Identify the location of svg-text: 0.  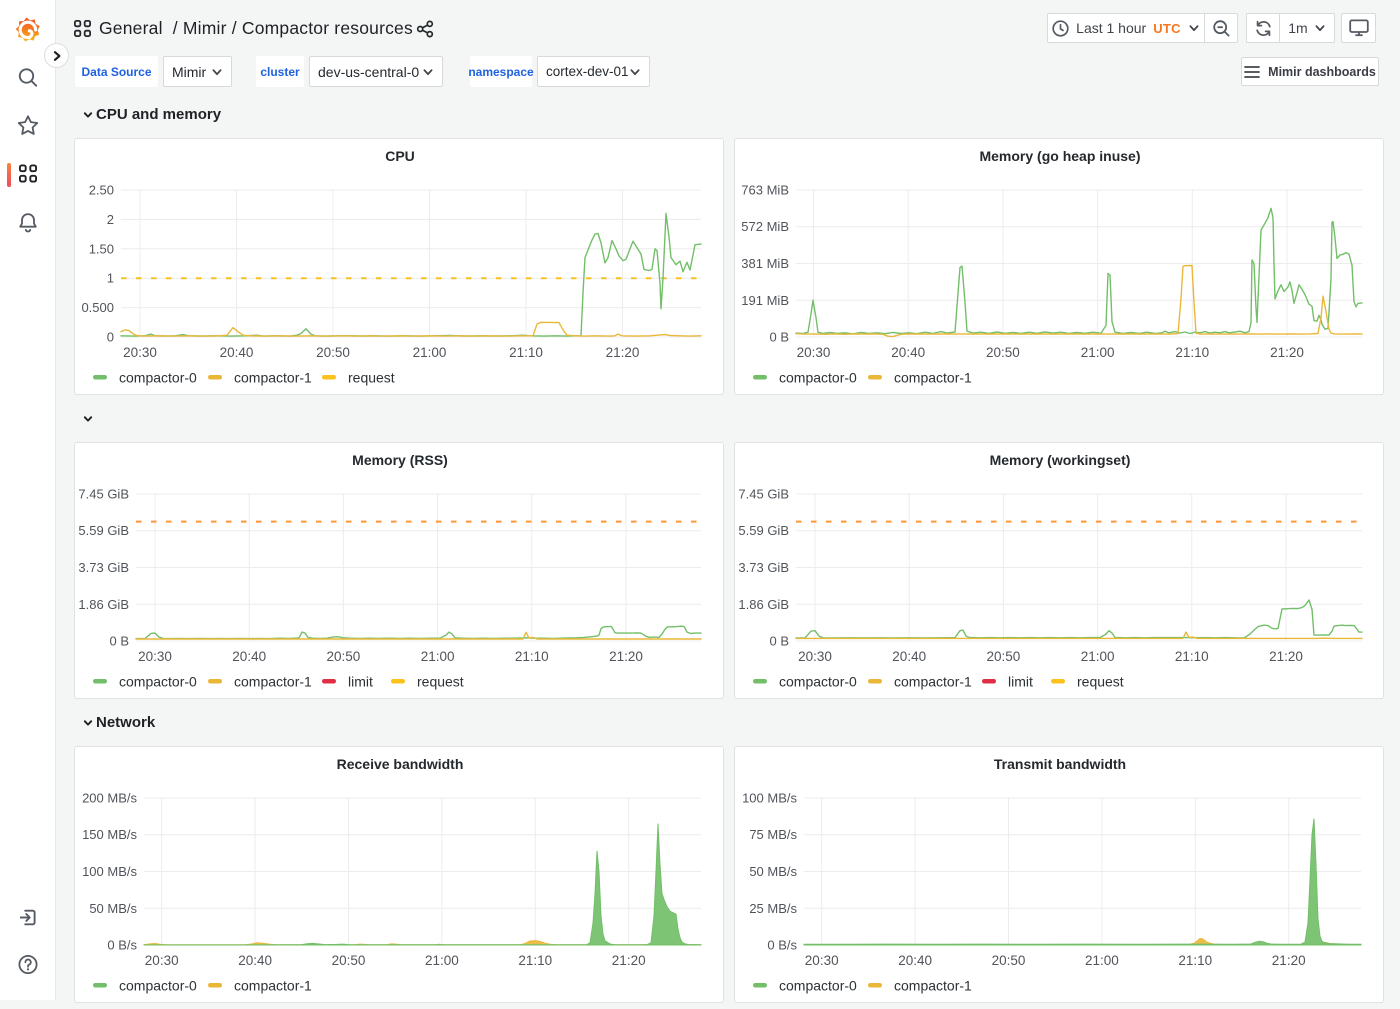
(110, 337).